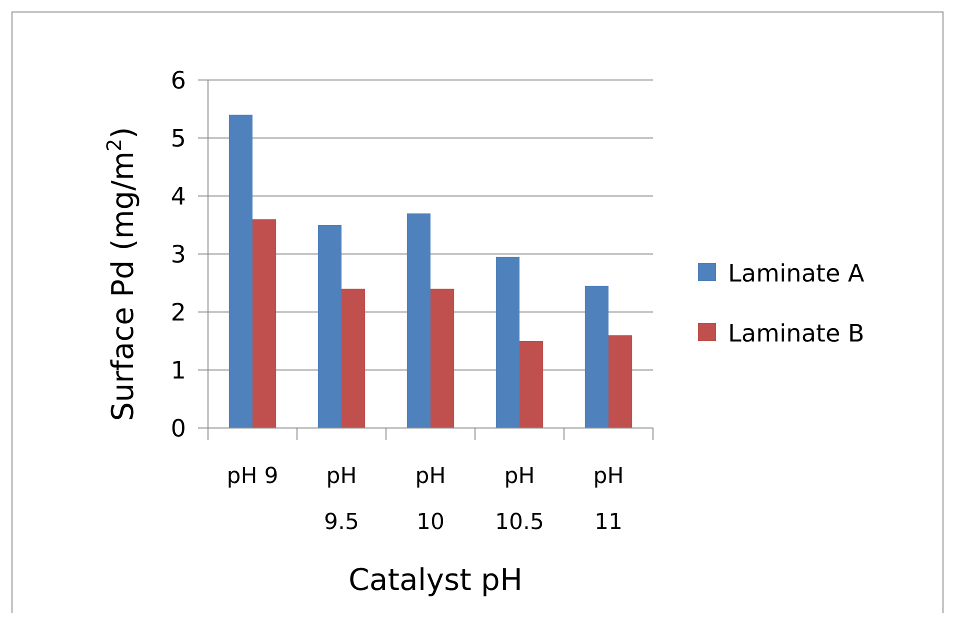  Describe the element at coordinates (178, 196) in the screenshot. I see `y-tick-label: 4` at that location.